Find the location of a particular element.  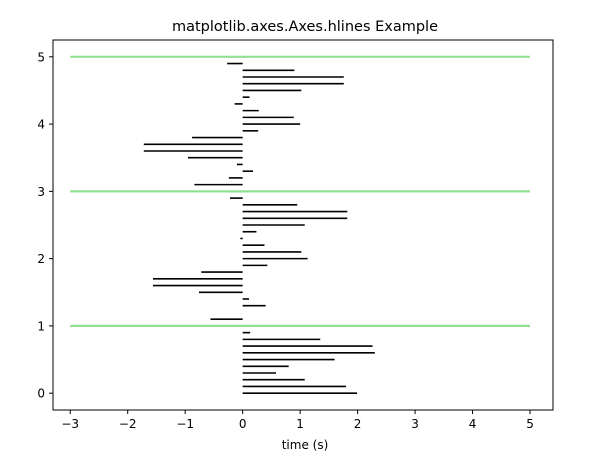

y-tick-label: 3 is located at coordinates (41, 192).